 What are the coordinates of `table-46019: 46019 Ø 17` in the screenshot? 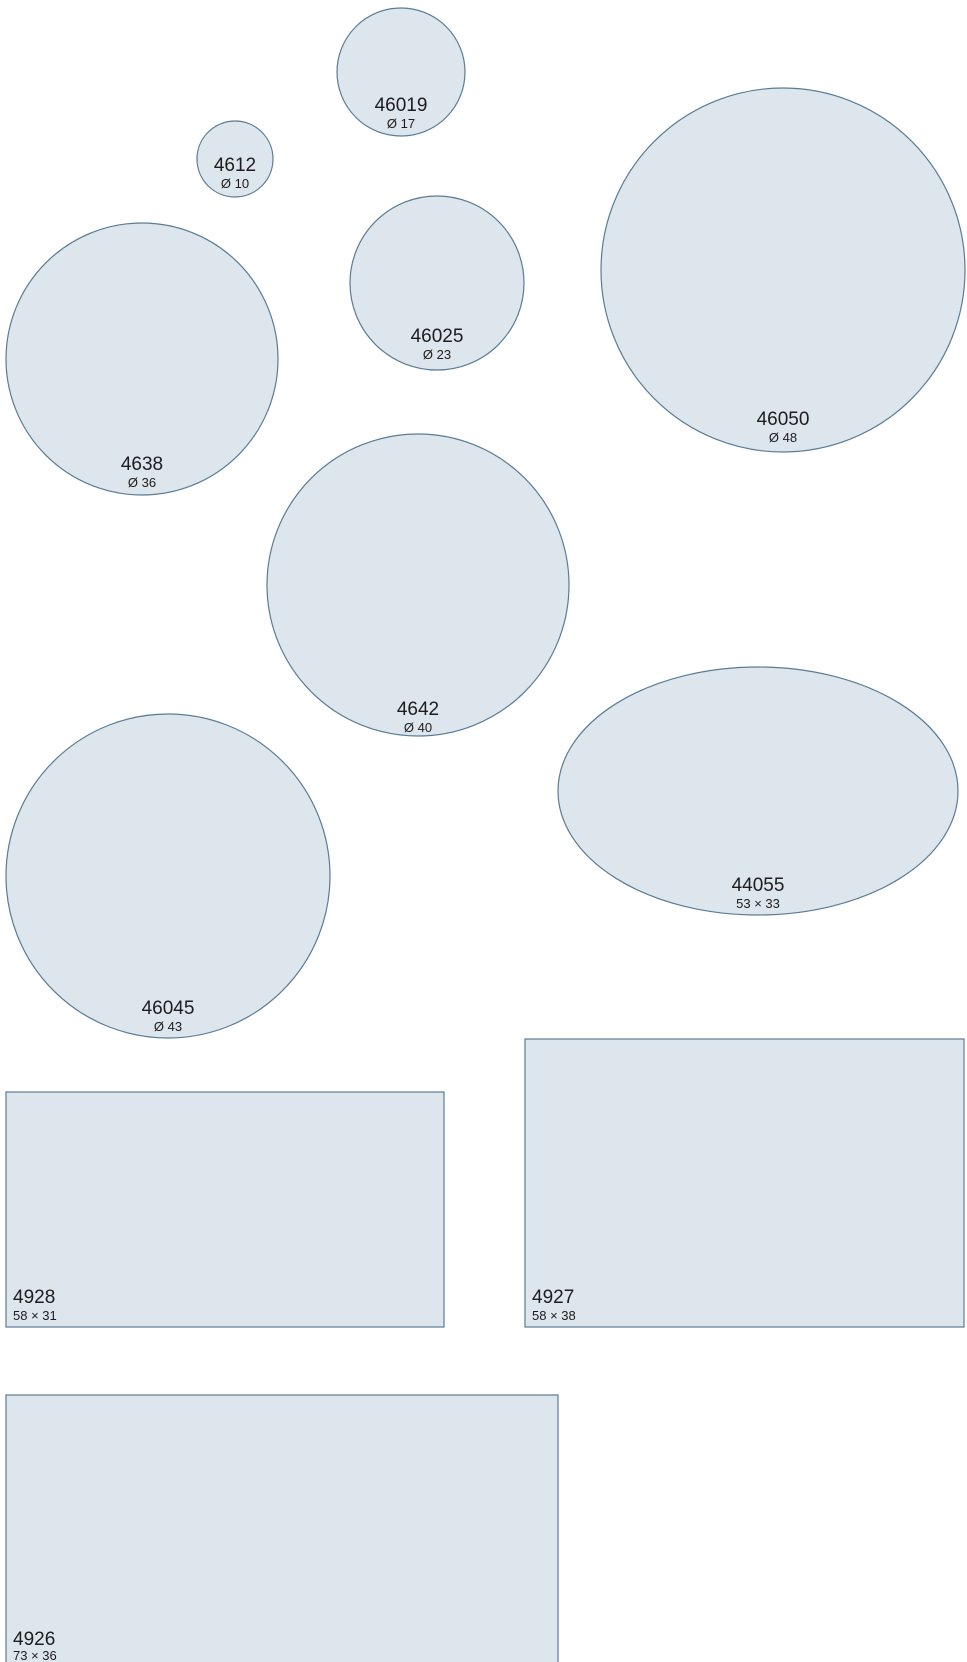 It's located at (401, 72).